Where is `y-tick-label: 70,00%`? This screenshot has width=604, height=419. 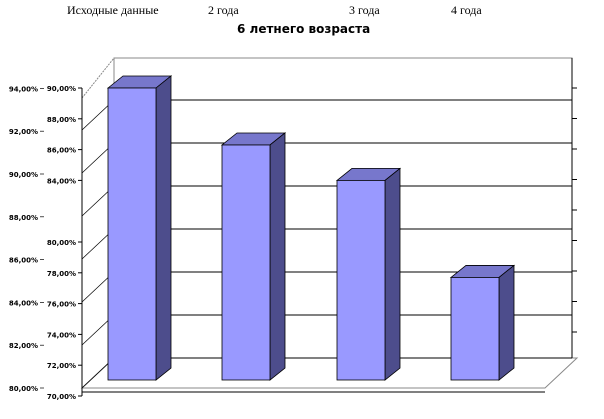
y-tick-label: 70,00% is located at coordinates (61, 397).